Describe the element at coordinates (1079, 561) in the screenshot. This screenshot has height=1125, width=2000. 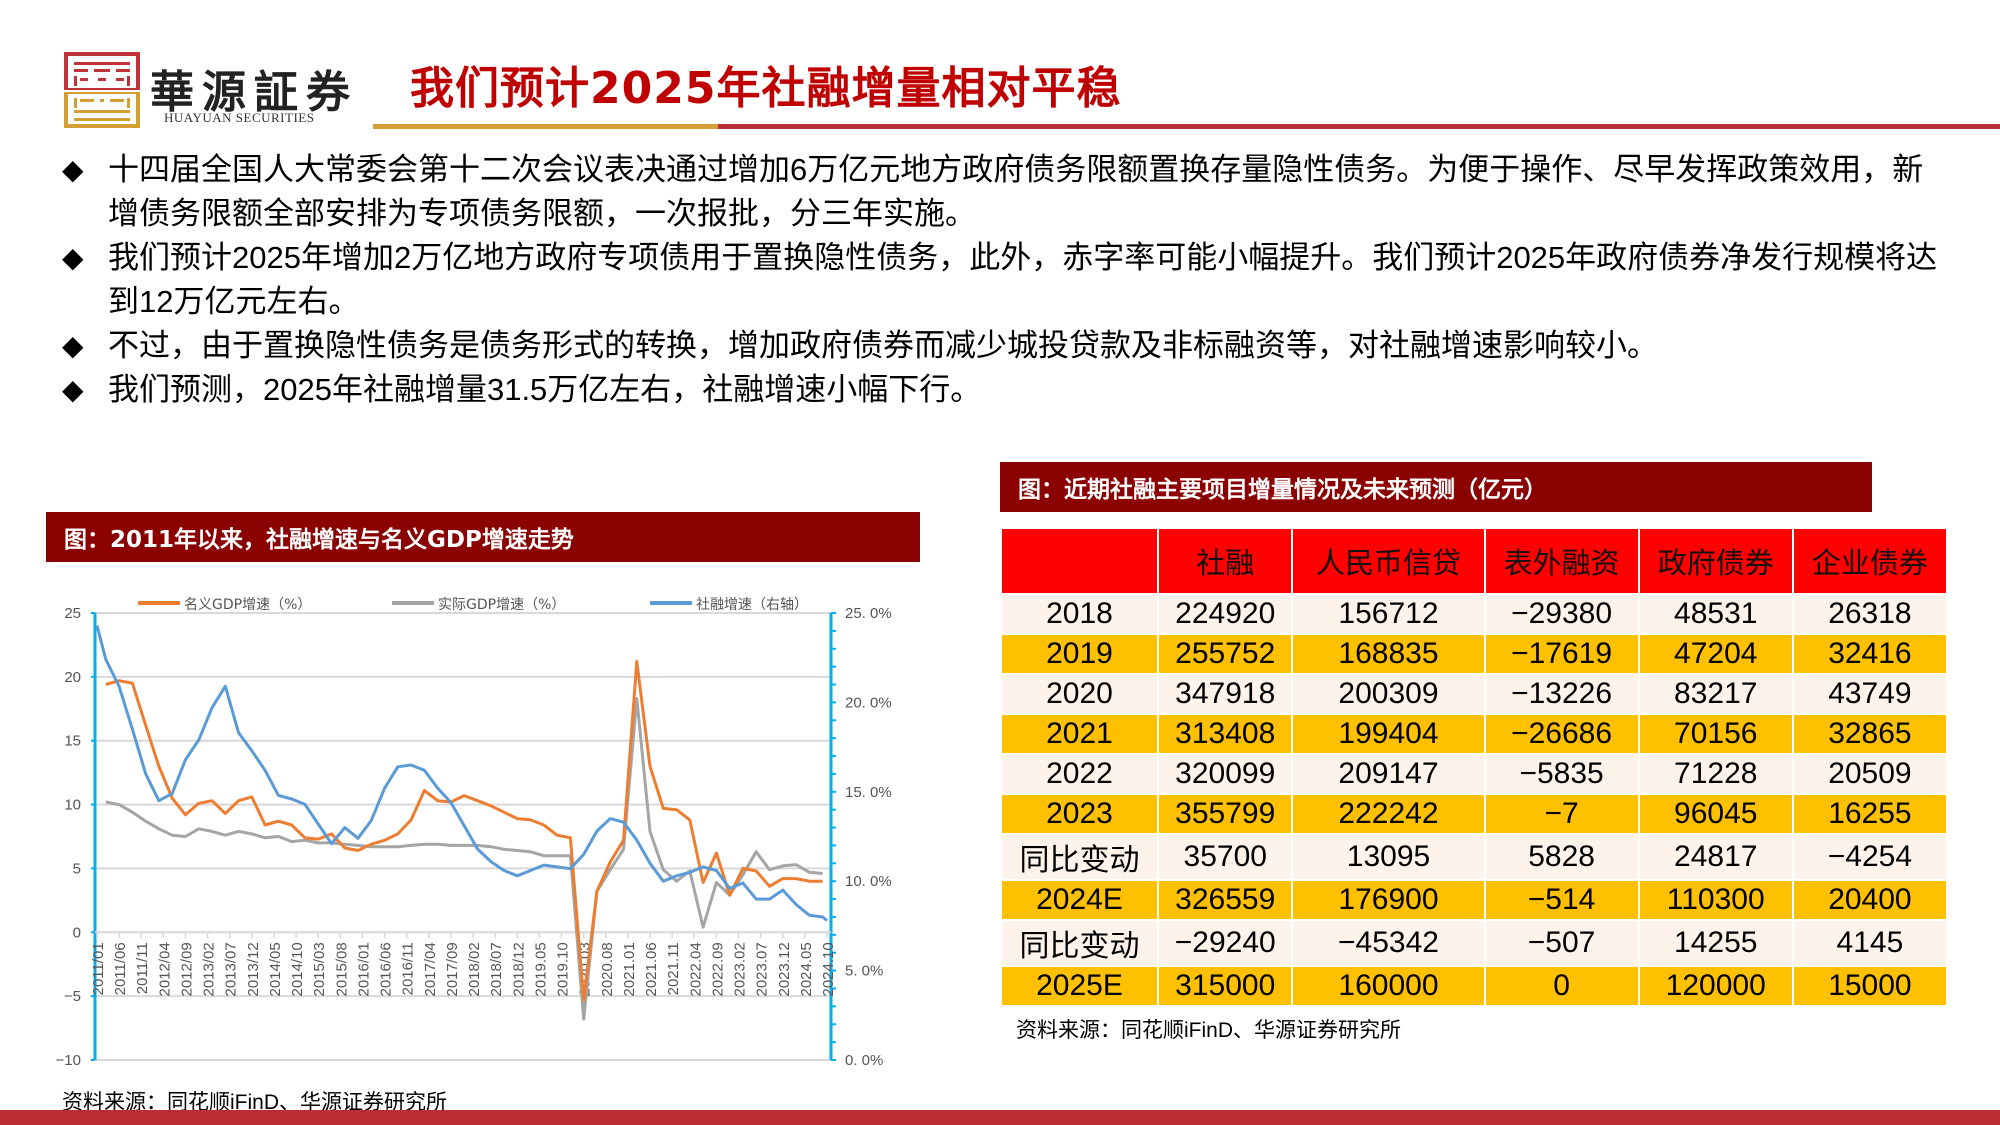
I see `column-header` at that location.